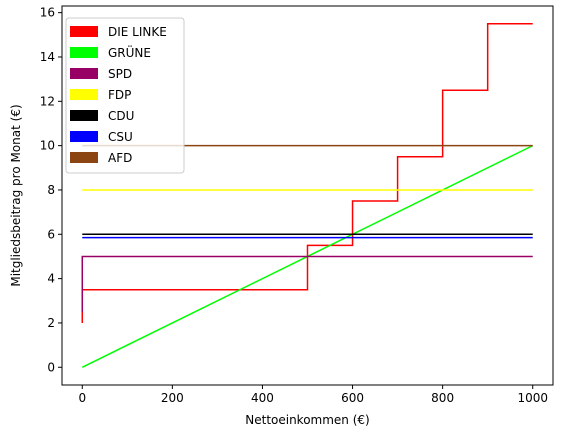  I want to click on x-axis-label: Nettoeinkommen (€), so click(307, 420).